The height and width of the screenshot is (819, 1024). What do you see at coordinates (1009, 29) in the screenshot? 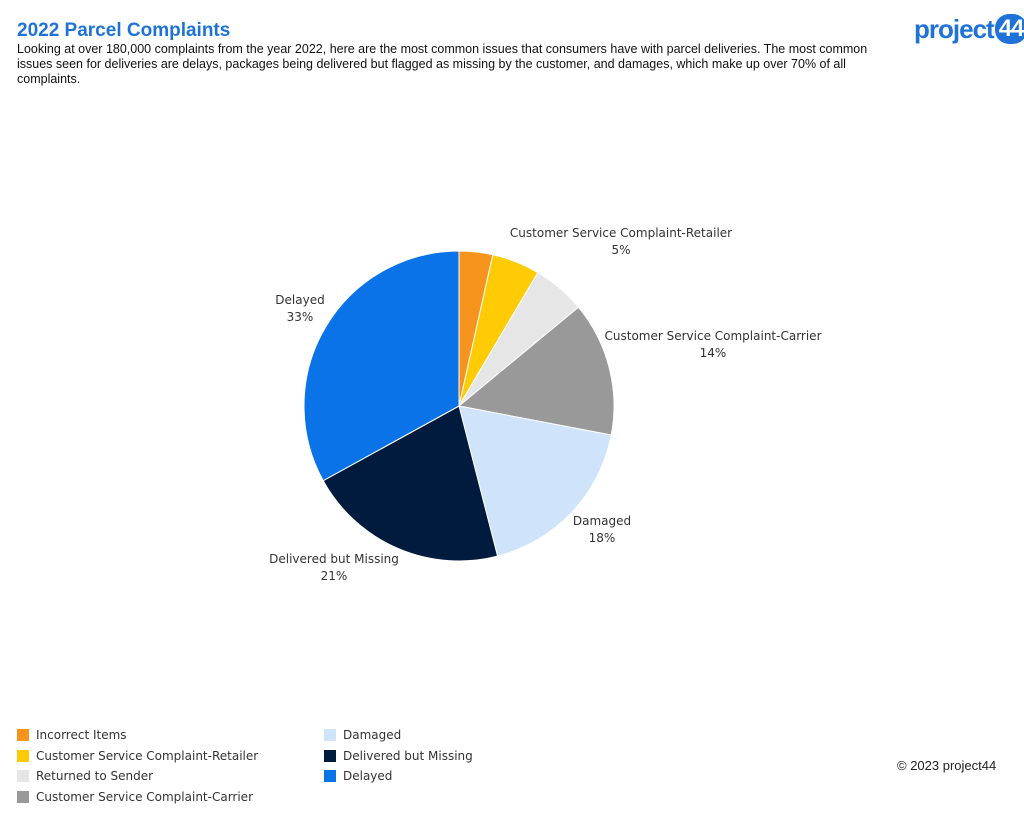
I see `logo-number: 44` at bounding box center [1009, 29].